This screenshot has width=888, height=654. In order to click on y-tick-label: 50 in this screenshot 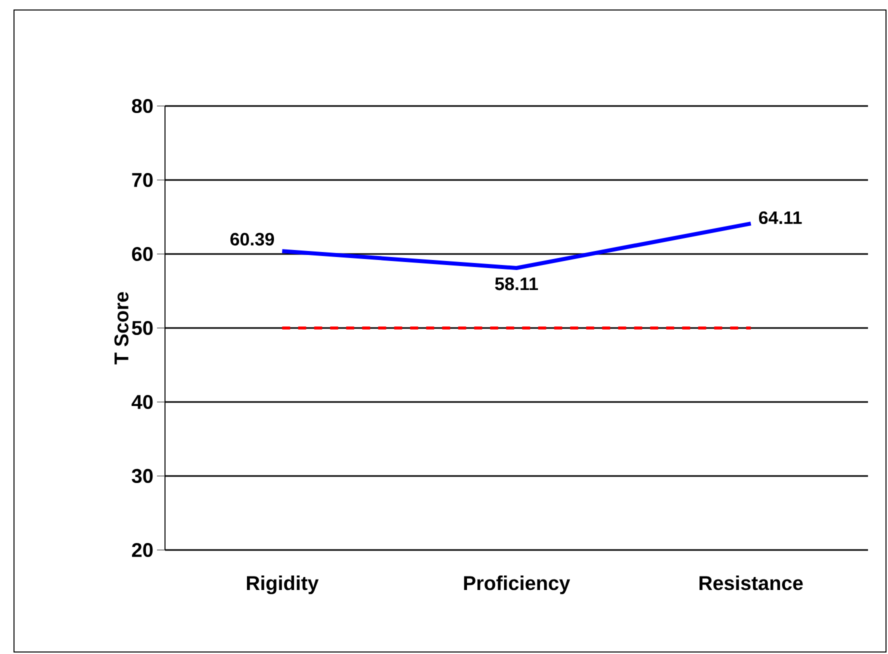, I will do `click(142, 328)`.